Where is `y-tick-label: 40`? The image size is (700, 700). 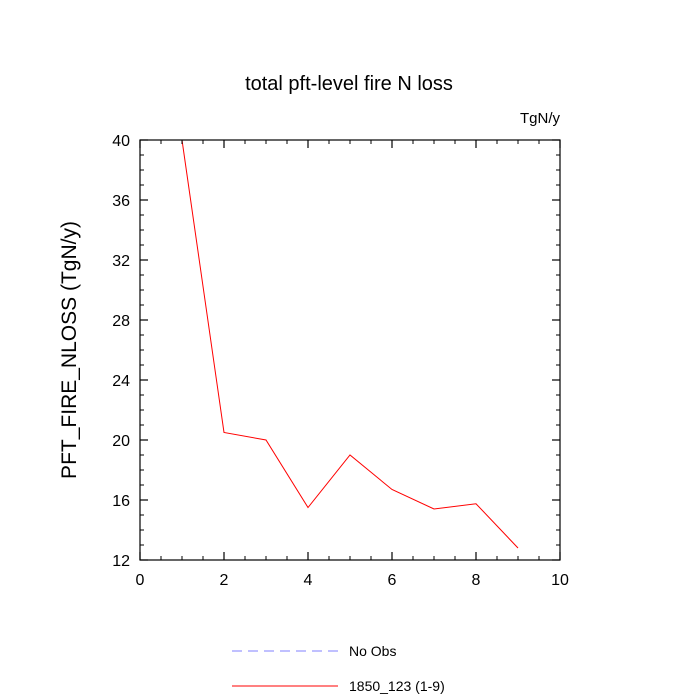
y-tick-label: 40 is located at coordinates (121, 141).